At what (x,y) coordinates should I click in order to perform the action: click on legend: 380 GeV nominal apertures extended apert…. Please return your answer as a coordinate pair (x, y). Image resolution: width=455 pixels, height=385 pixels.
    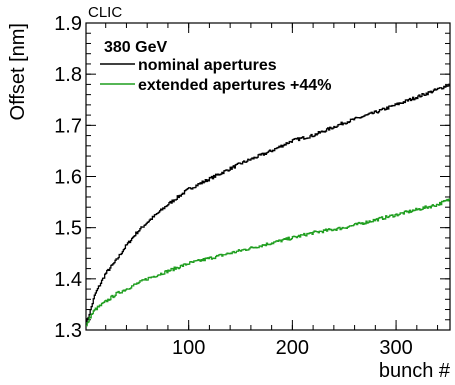
    Looking at the image, I should click on (215, 66).